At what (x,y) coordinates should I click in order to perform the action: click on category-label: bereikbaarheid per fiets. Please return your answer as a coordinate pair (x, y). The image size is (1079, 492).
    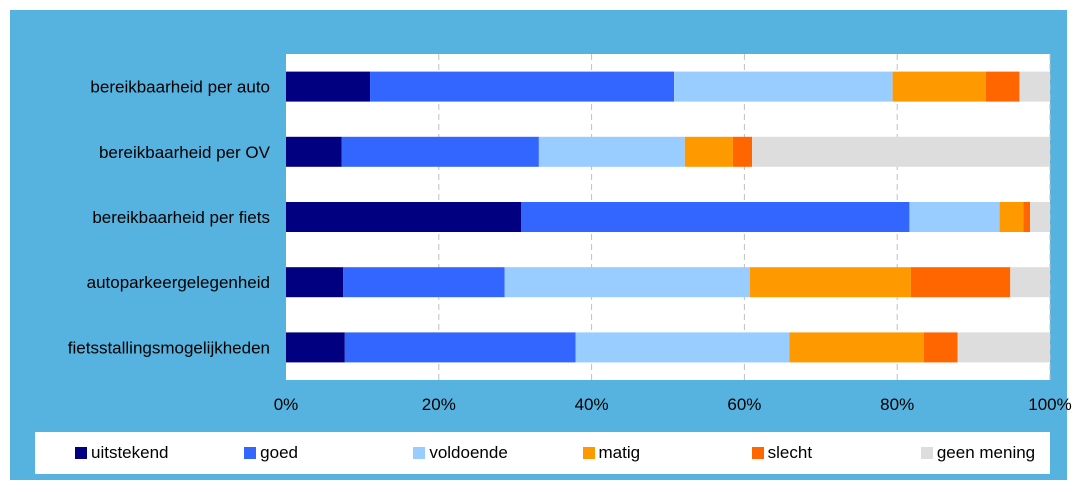
    Looking at the image, I should click on (181, 217).